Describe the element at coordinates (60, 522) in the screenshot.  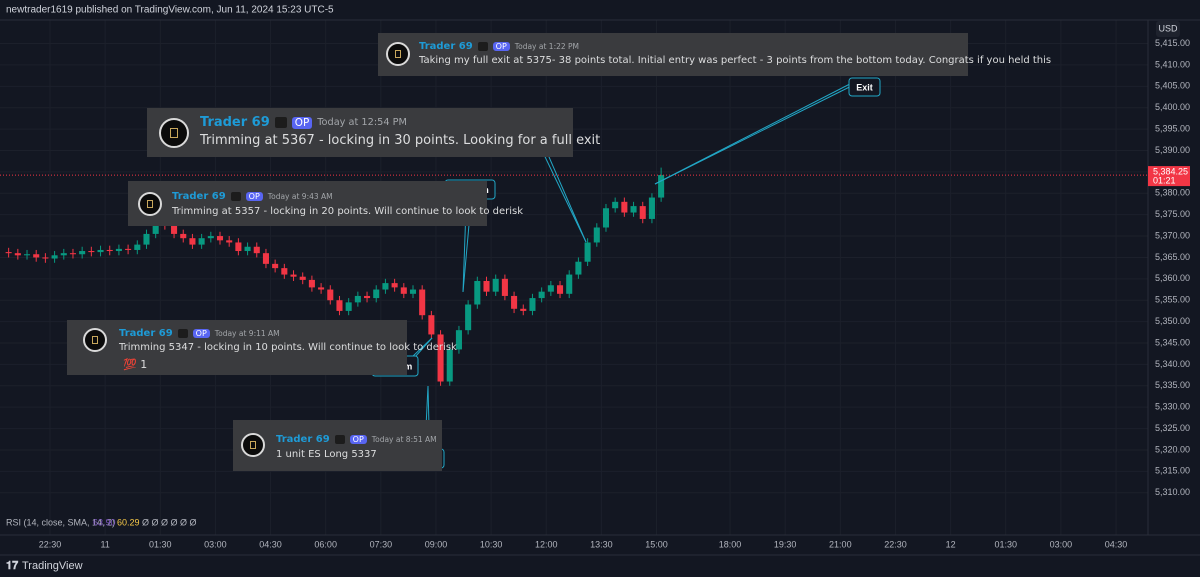
I see `indicator-label: RSI (14, close, SMA, 14, 2)` at that location.